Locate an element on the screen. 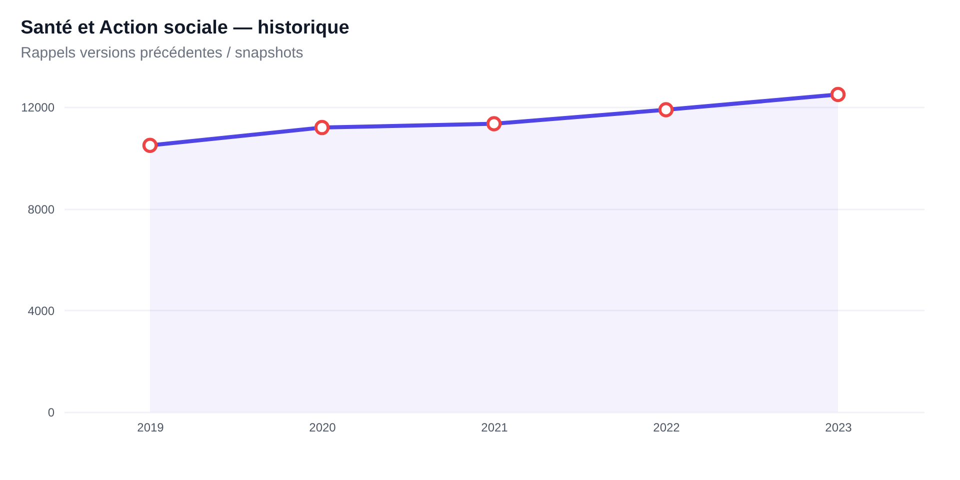 This screenshot has width=960, height=480. x-tick-label: 2023 is located at coordinates (838, 427).